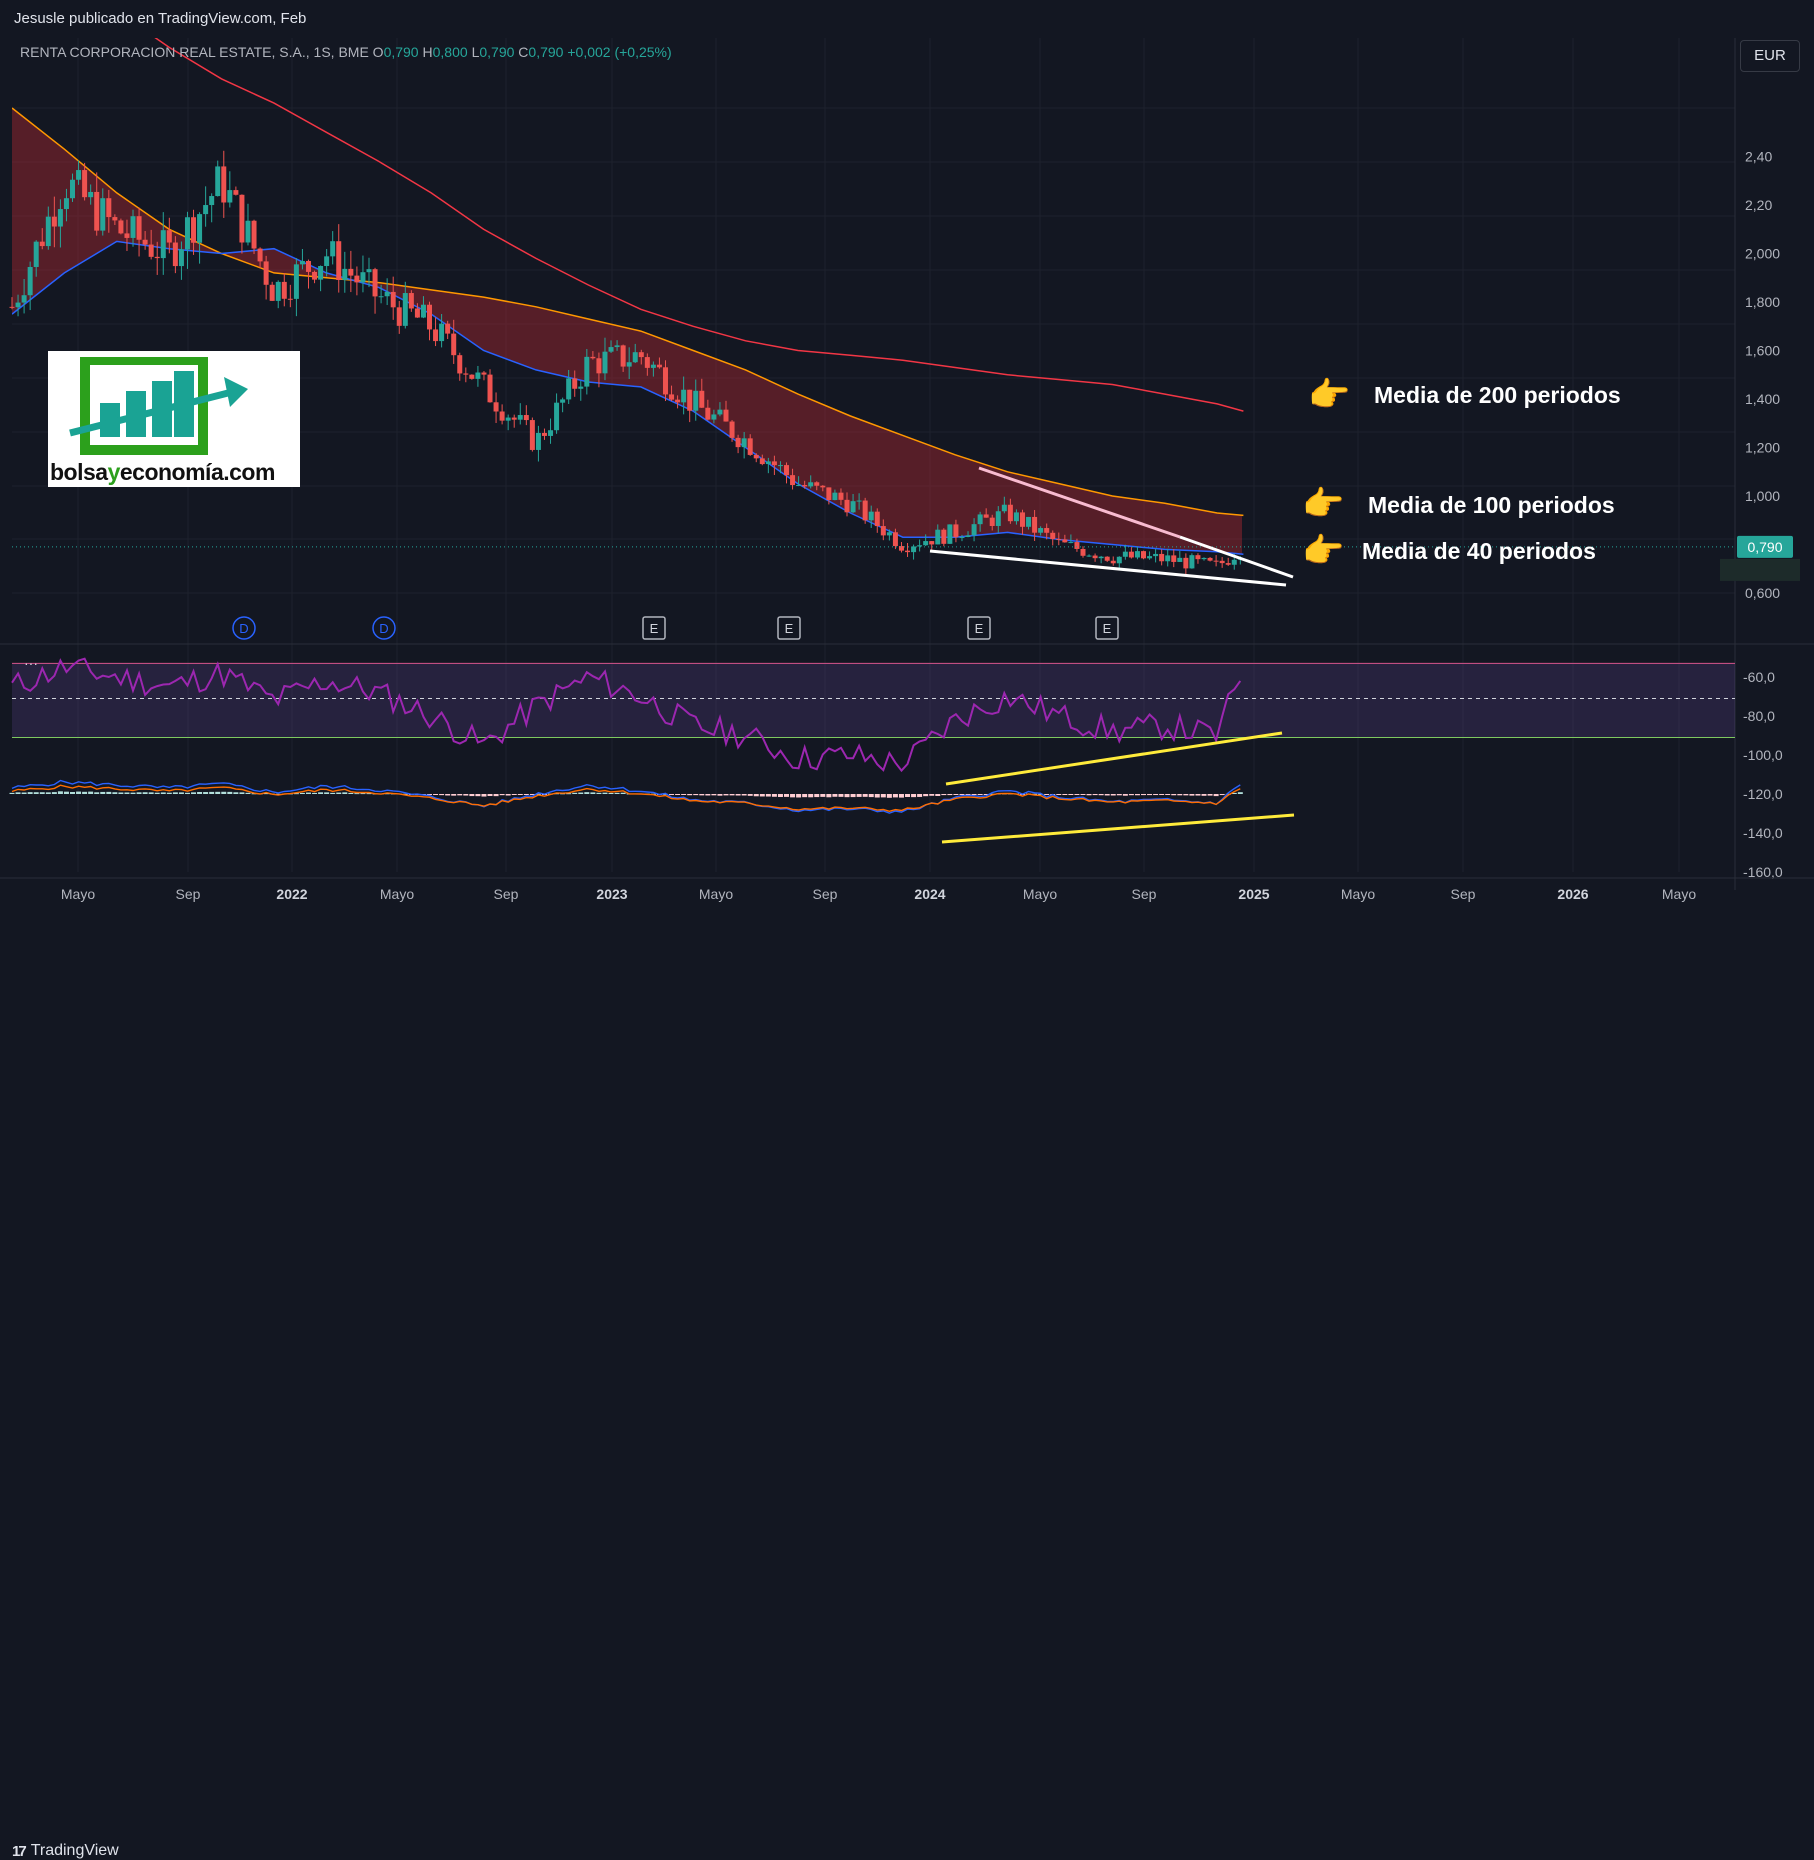 The width and height of the screenshot is (1814, 1860). What do you see at coordinates (1763, 755) in the screenshot?
I see `rsi-tick-label: -100,0` at bounding box center [1763, 755].